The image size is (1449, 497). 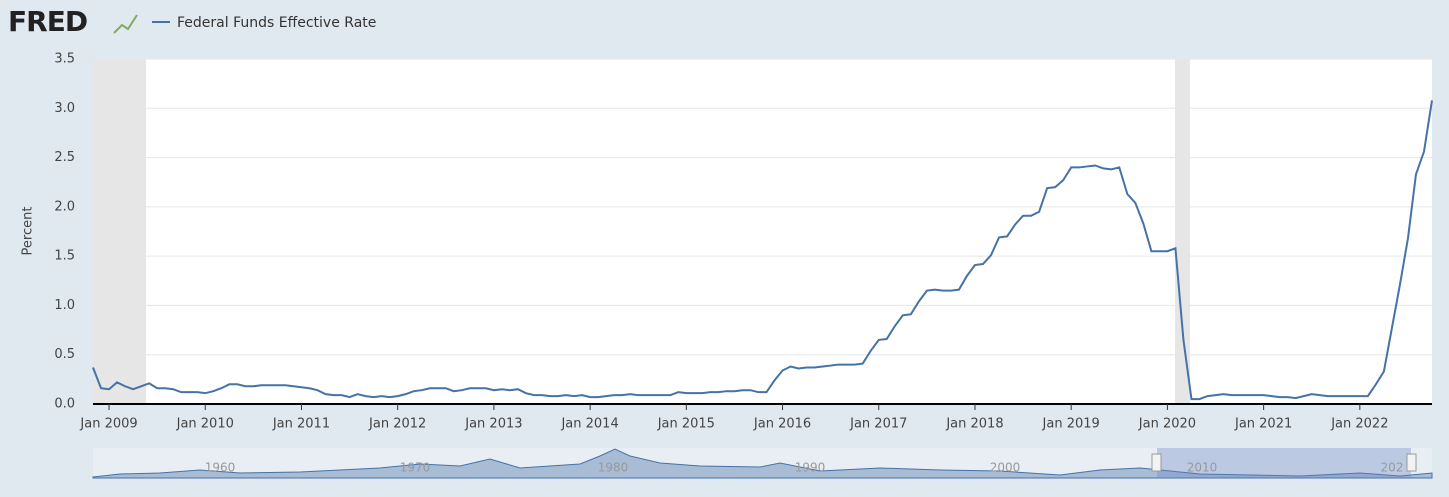 I want to click on y-axis-label: Percent, so click(x=28, y=231).